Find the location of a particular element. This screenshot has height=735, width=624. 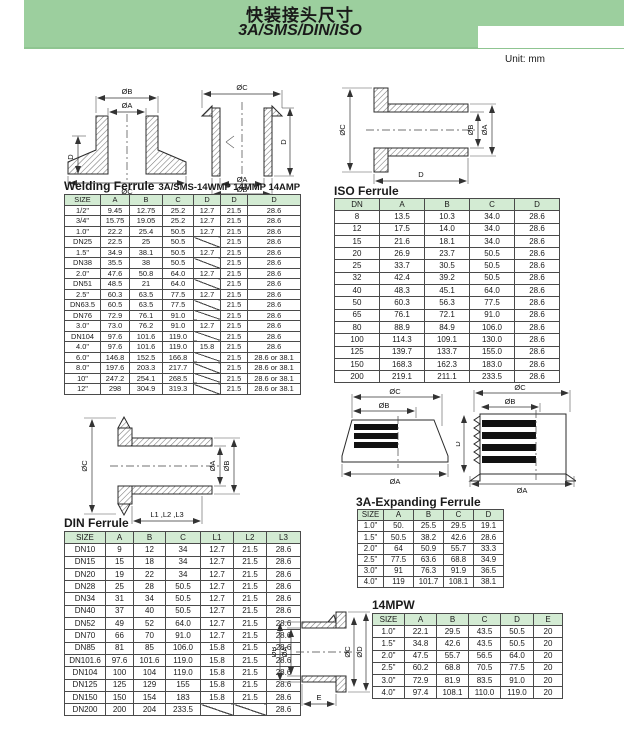

table-row: 2.5" 60.2 68.8 70.5 77.5 20 is located at coordinates (467, 668).